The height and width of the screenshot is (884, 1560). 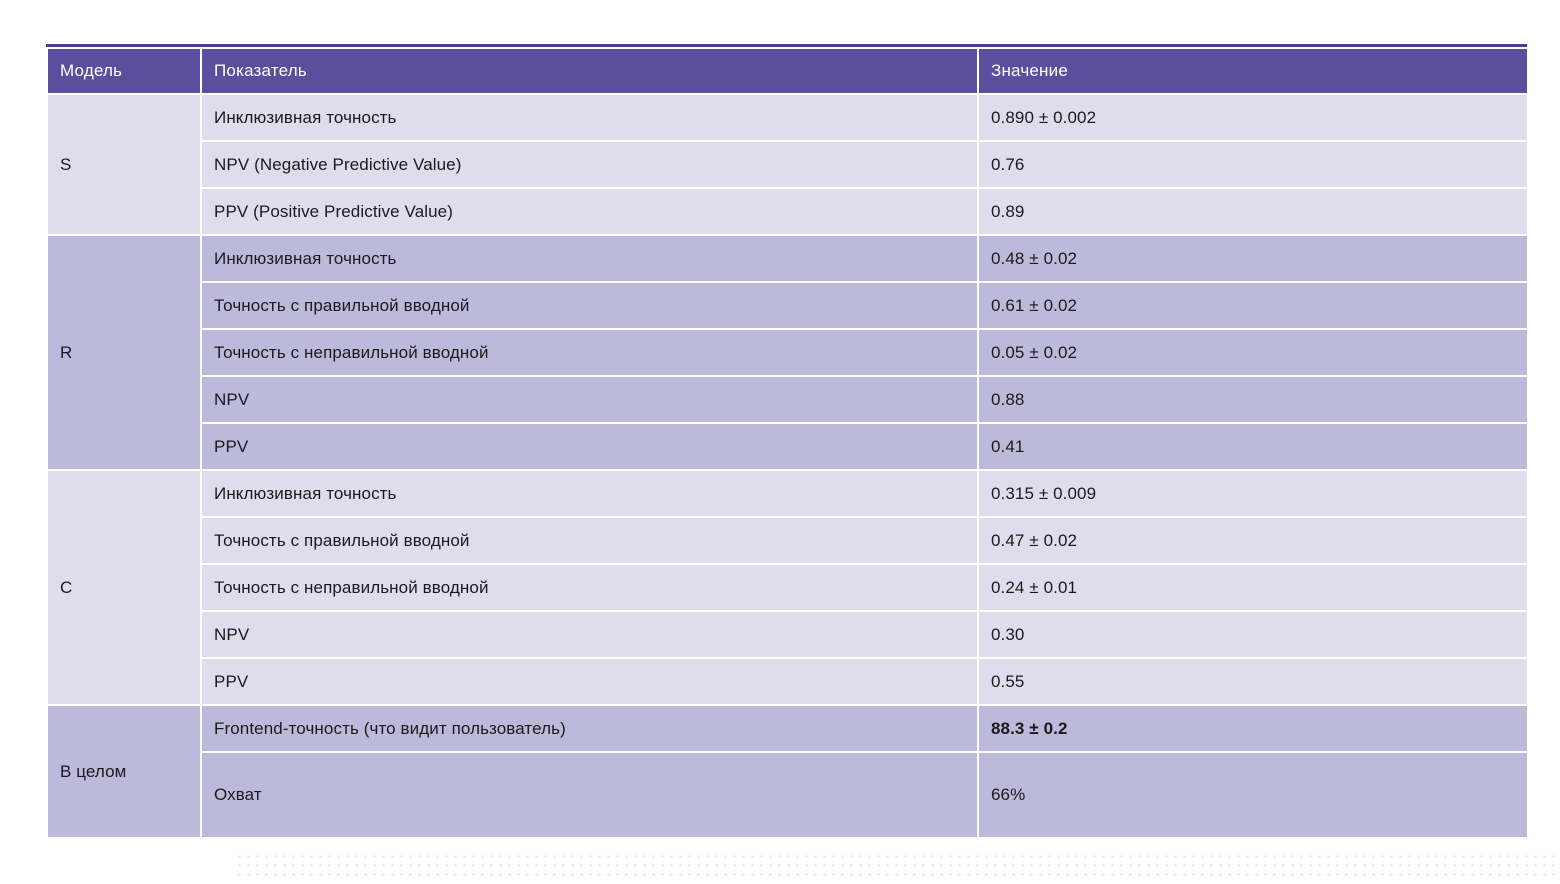 I want to click on table-row: Точность с правильной вводной 0.61 ± 0.02, so click(x=787, y=305).